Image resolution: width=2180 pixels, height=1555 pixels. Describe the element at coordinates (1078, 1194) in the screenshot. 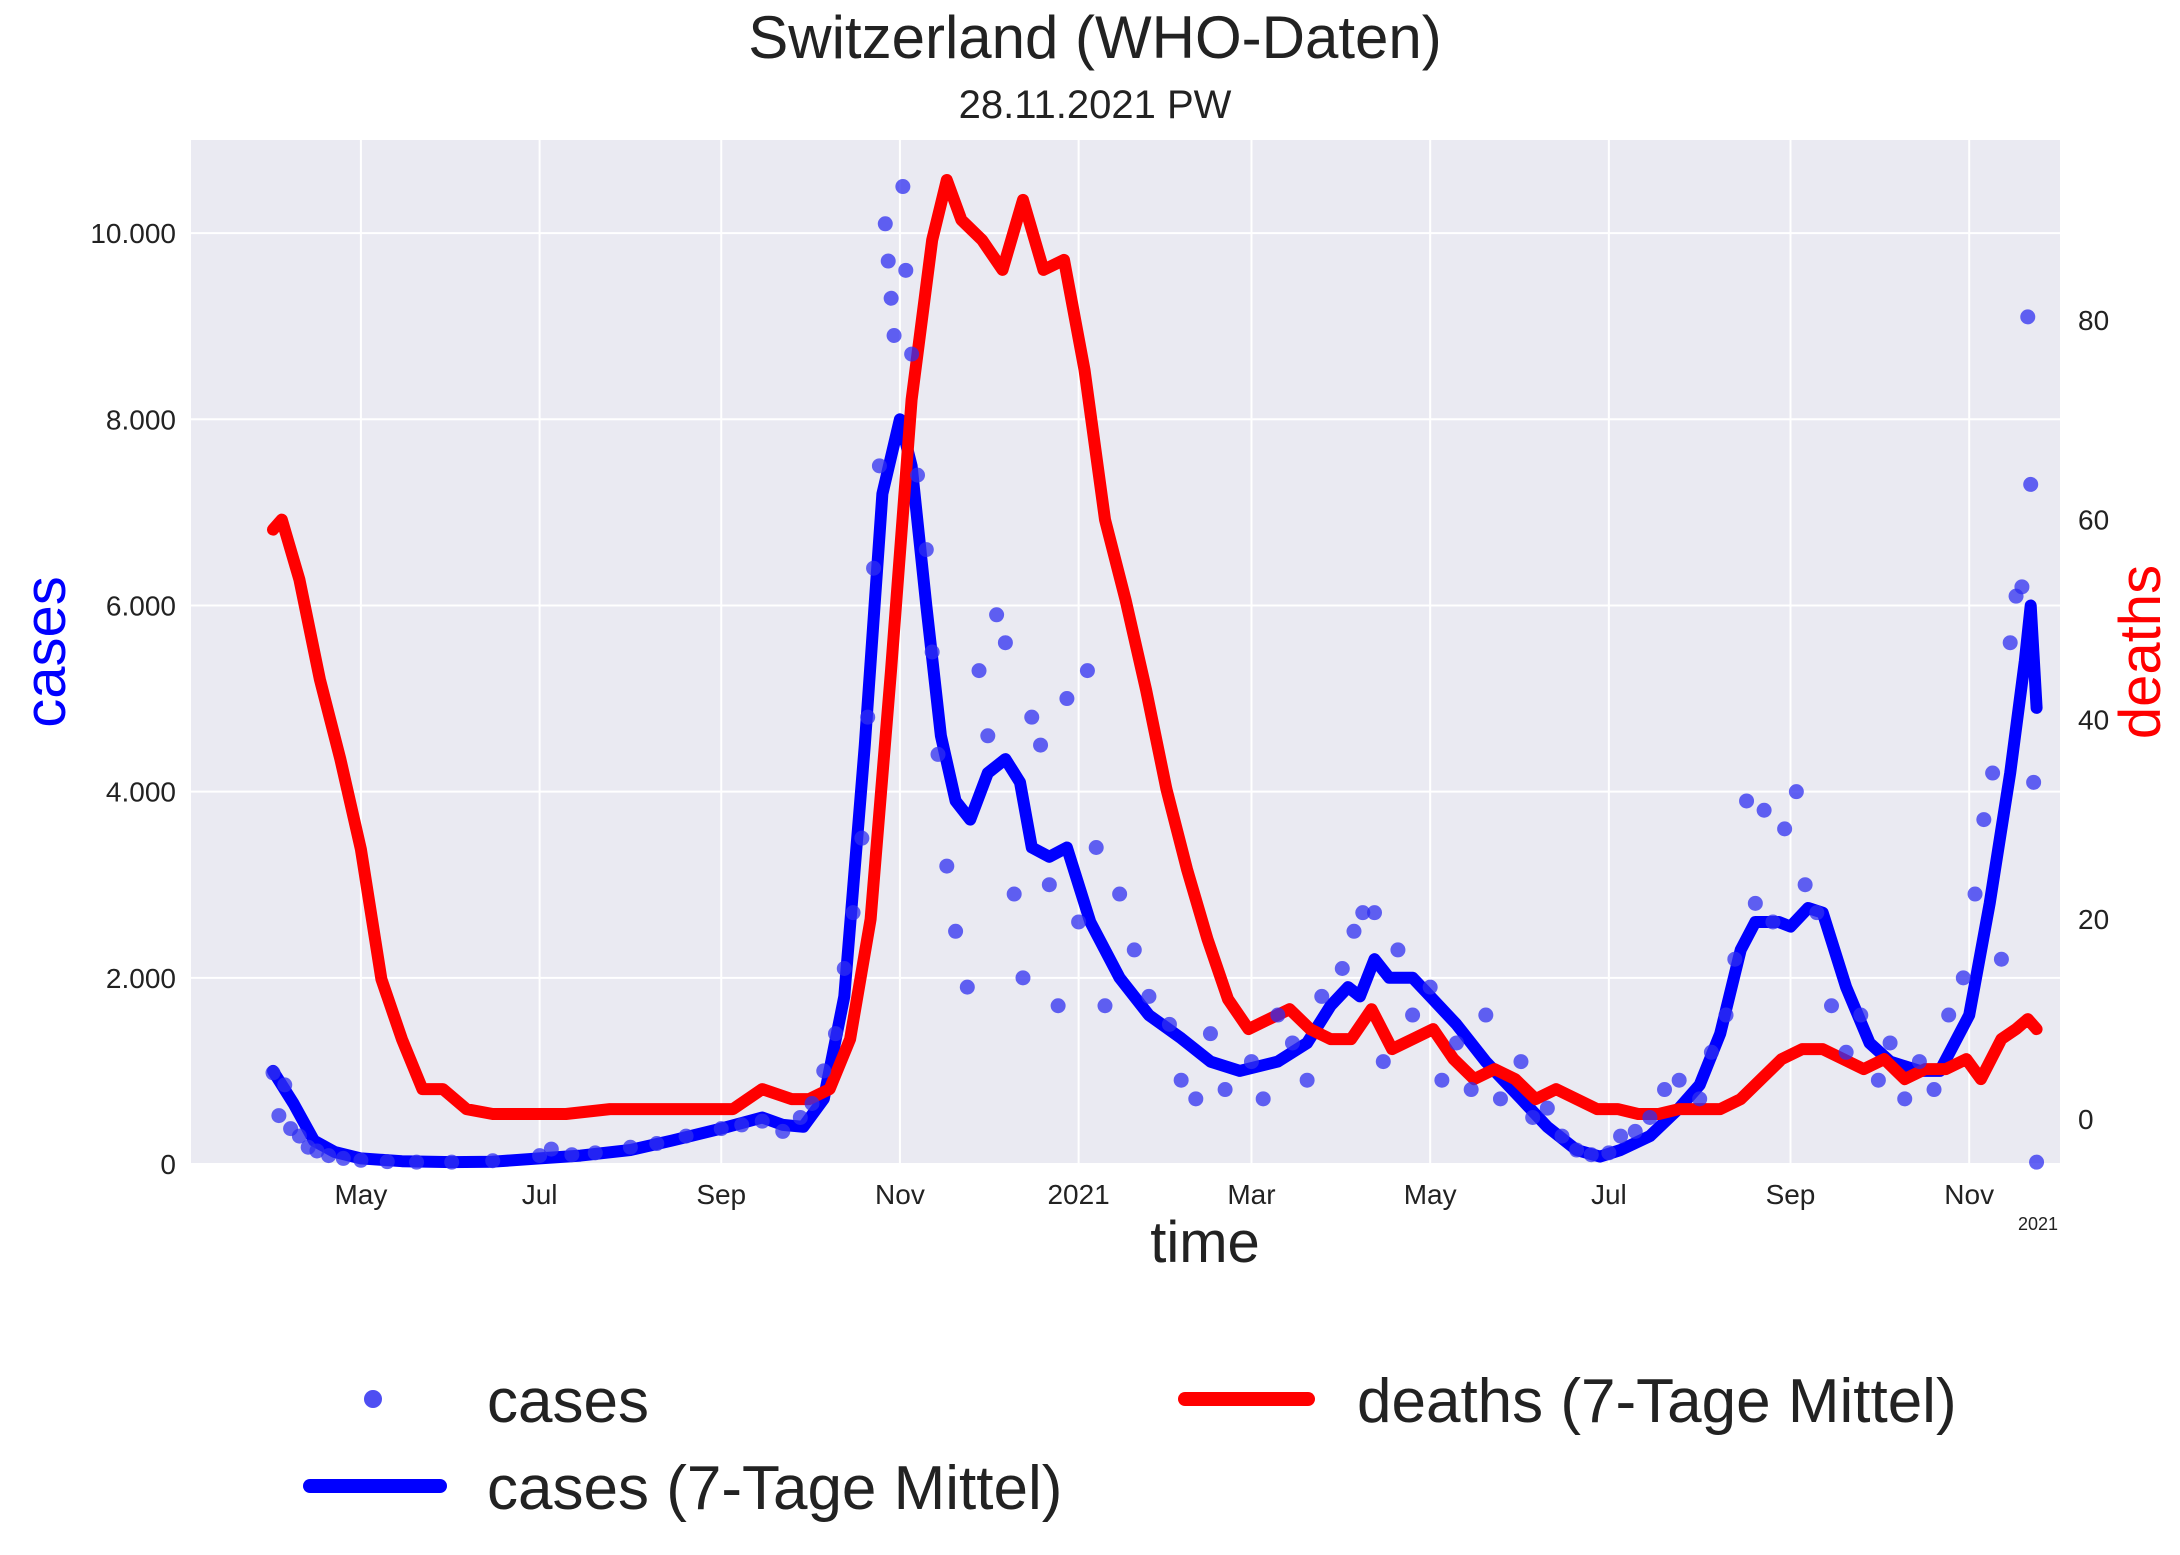

I see `x-tick-label: 2021` at that location.